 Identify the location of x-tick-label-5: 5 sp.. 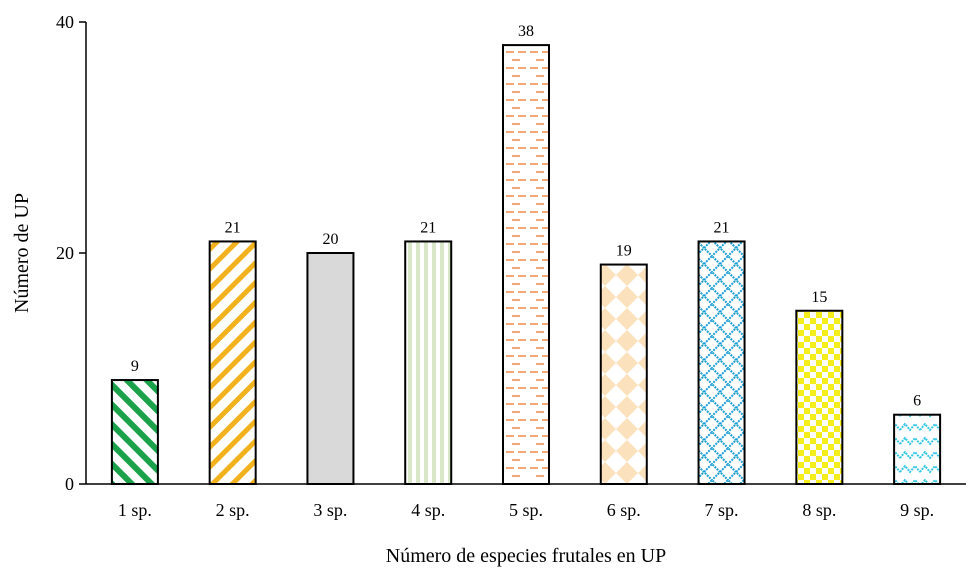
(526, 510).